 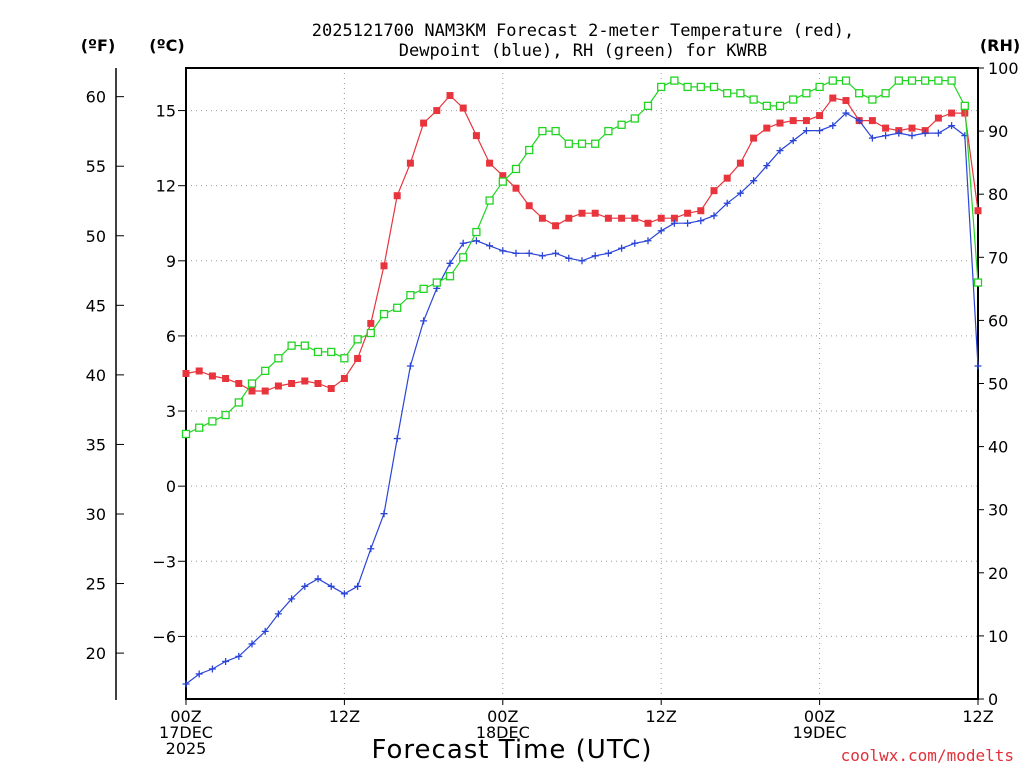 I want to click on rh-tick-label: 90, so click(x=998, y=131).